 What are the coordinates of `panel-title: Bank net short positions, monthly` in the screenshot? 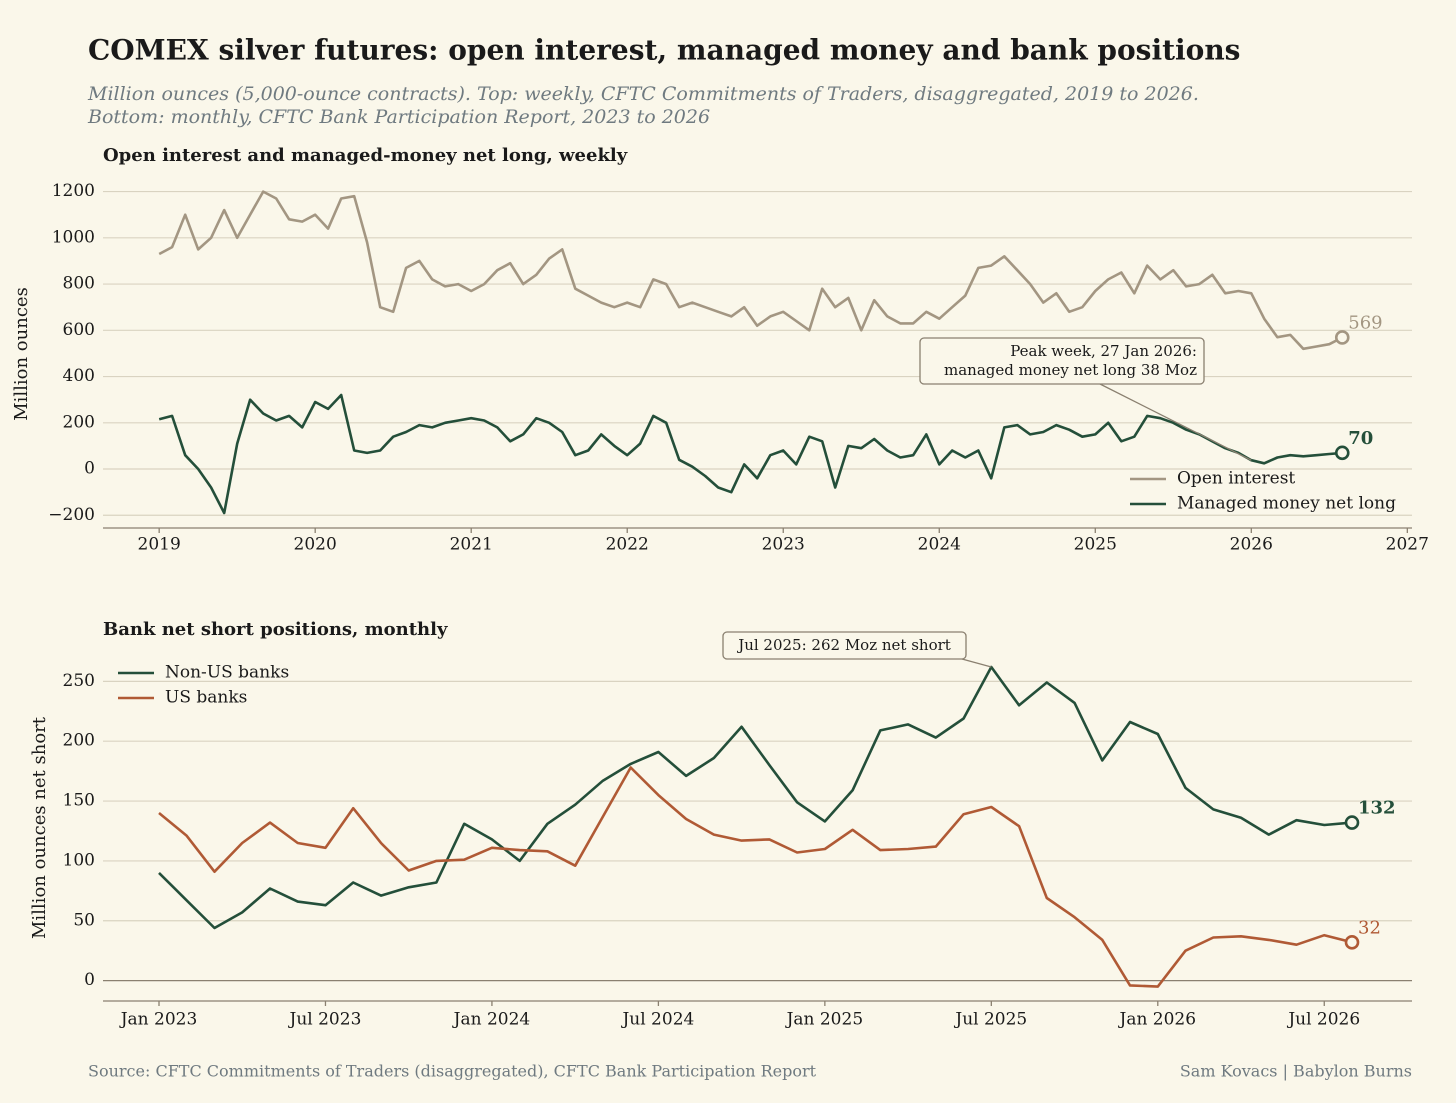 It's located at (275, 629).